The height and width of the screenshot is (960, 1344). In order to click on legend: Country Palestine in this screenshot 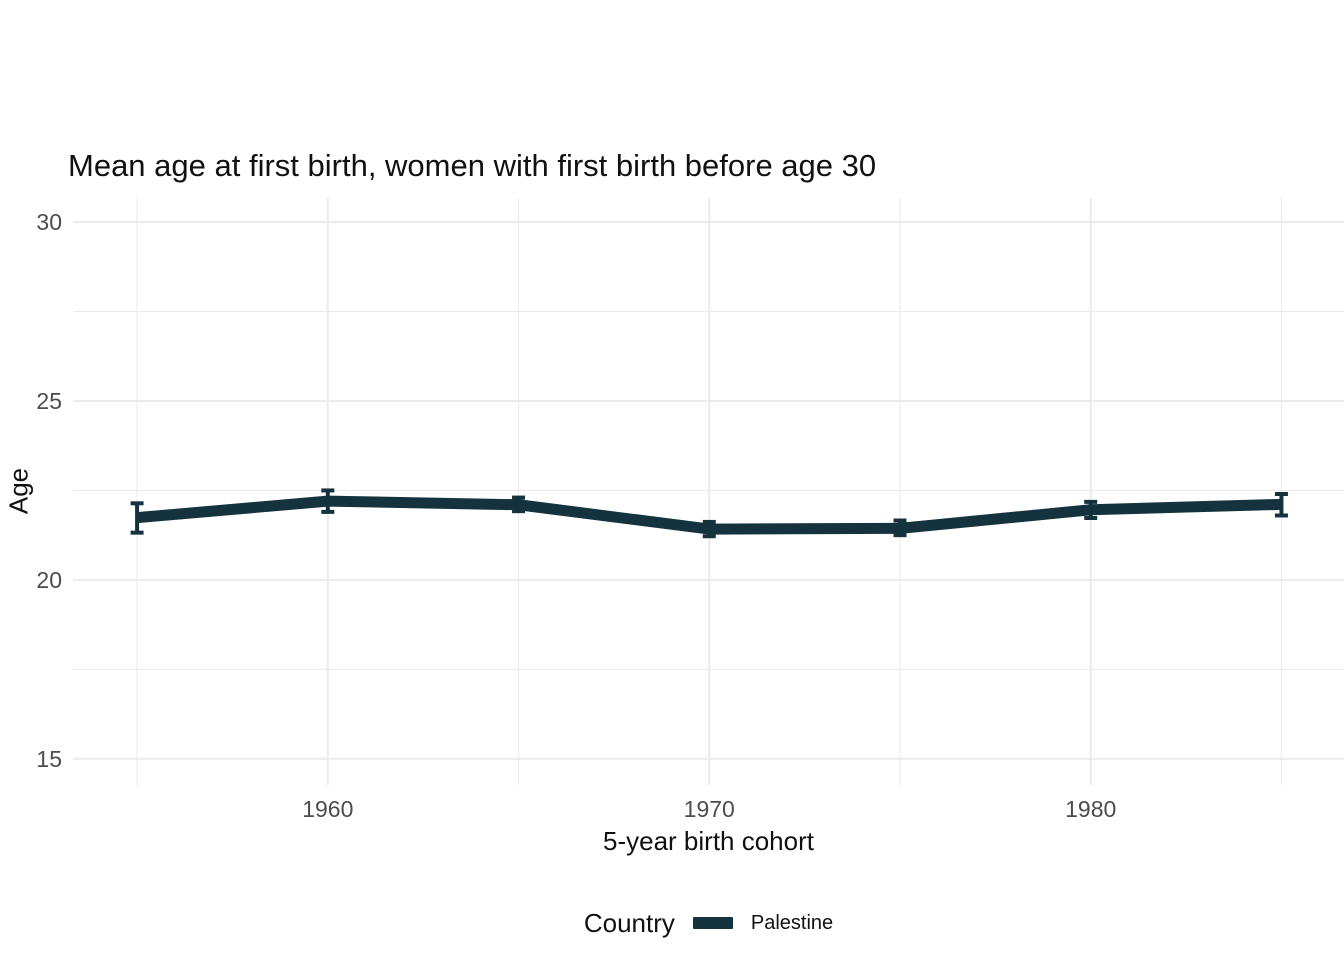, I will do `click(708, 923)`.